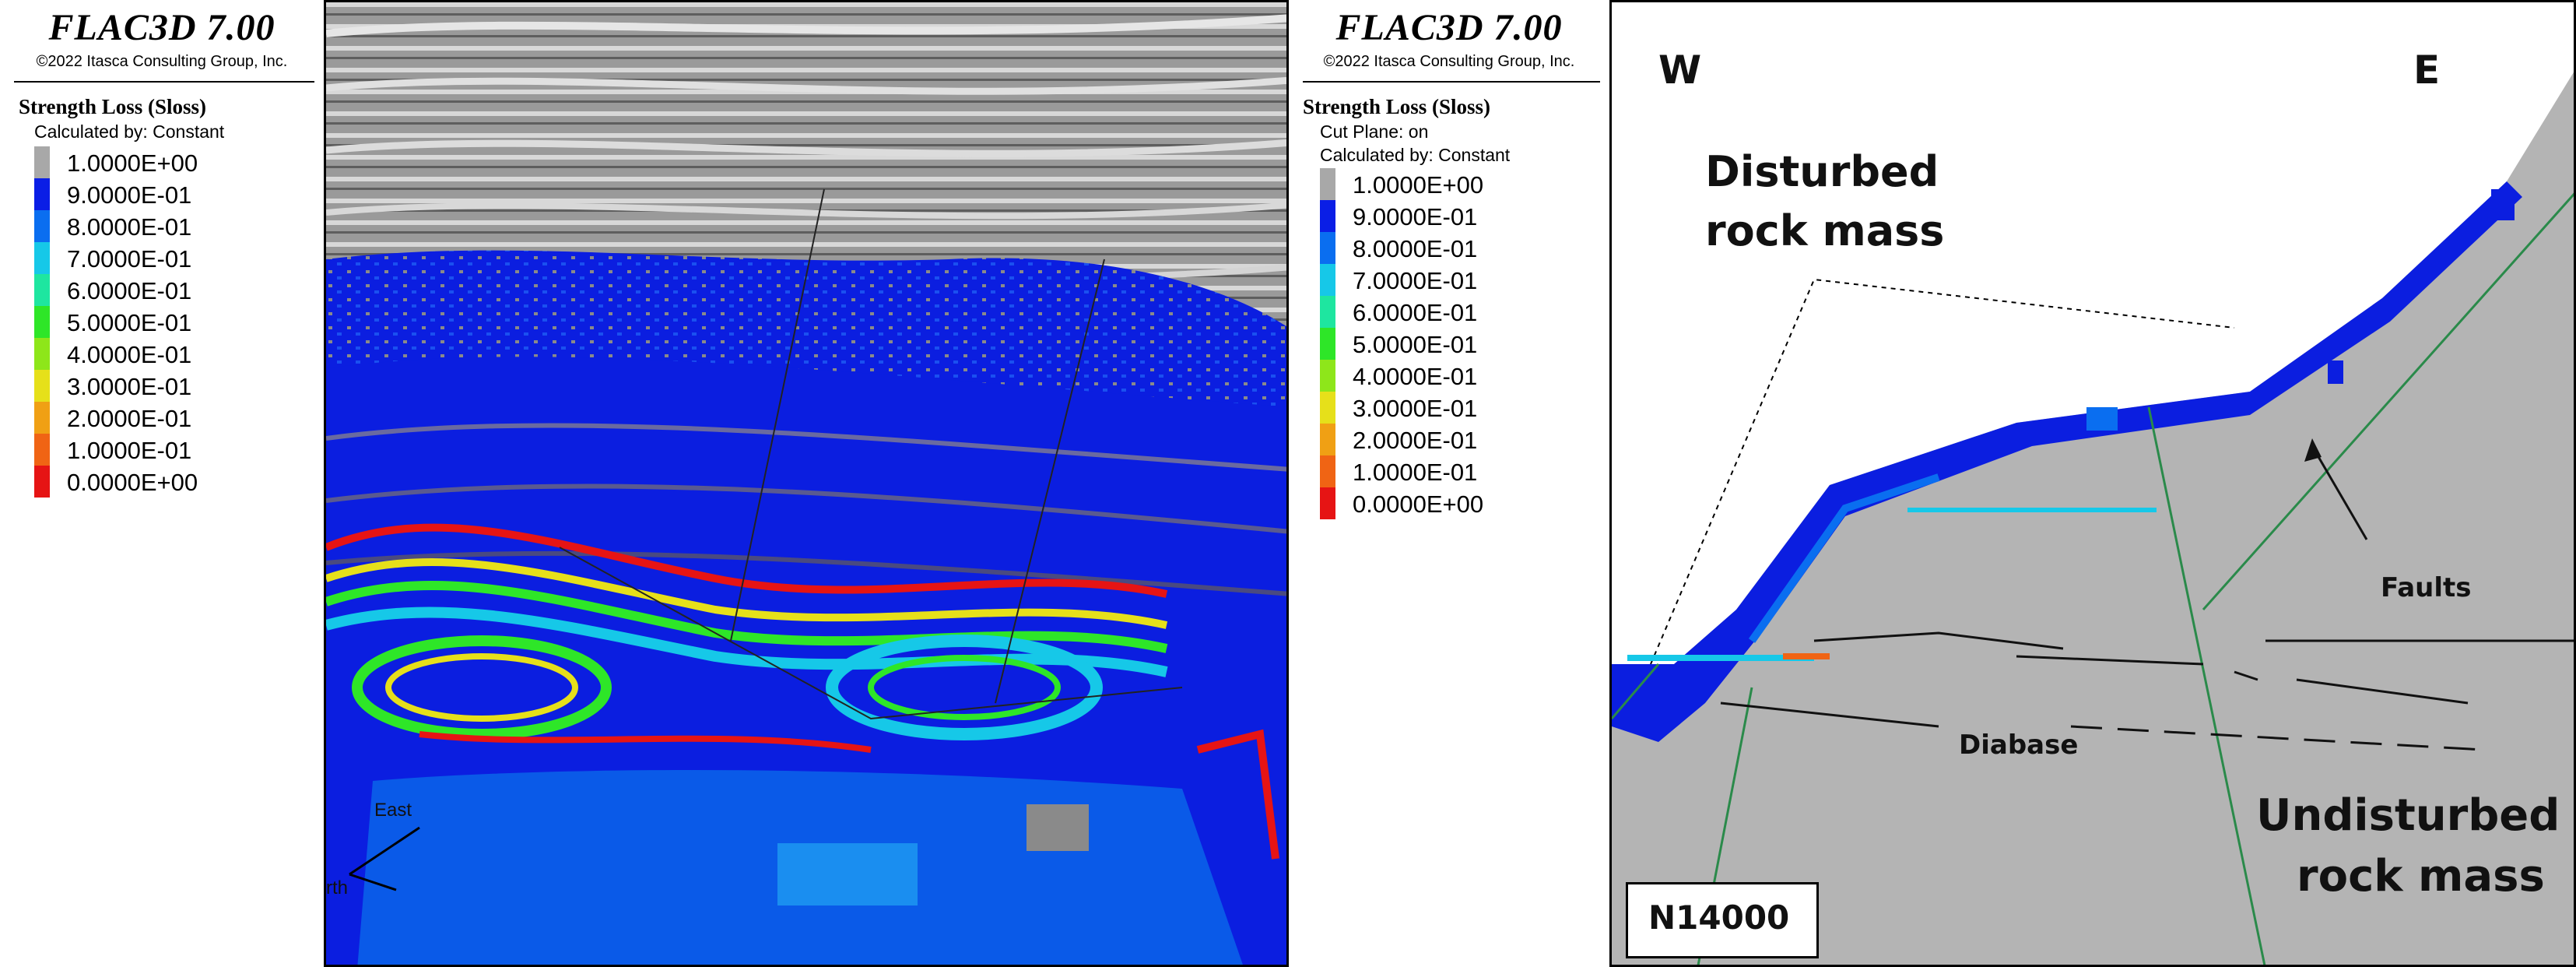 The height and width of the screenshot is (967, 2576). What do you see at coordinates (1375, 131) in the screenshot?
I see `right-legend-cutplane: Cut Plane: on` at bounding box center [1375, 131].